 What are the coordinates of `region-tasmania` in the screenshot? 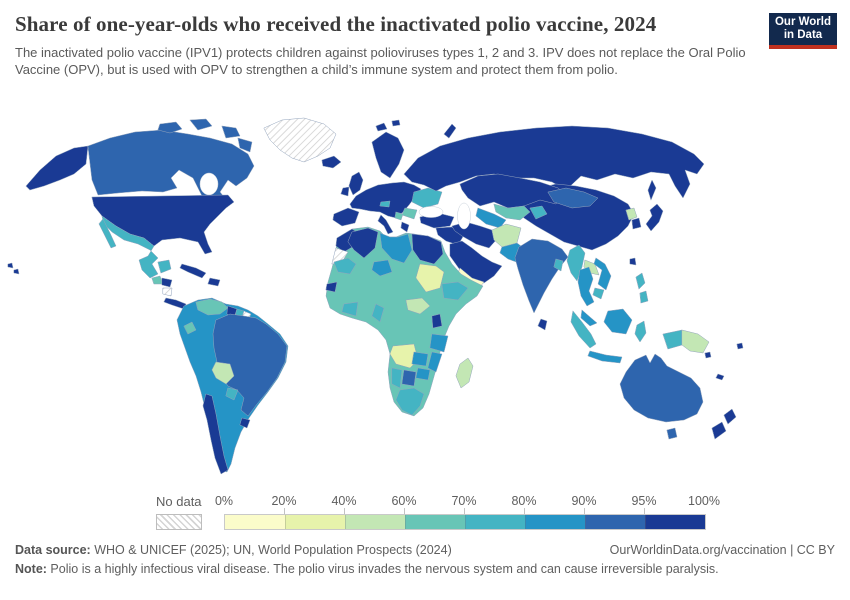 It's located at (672, 433).